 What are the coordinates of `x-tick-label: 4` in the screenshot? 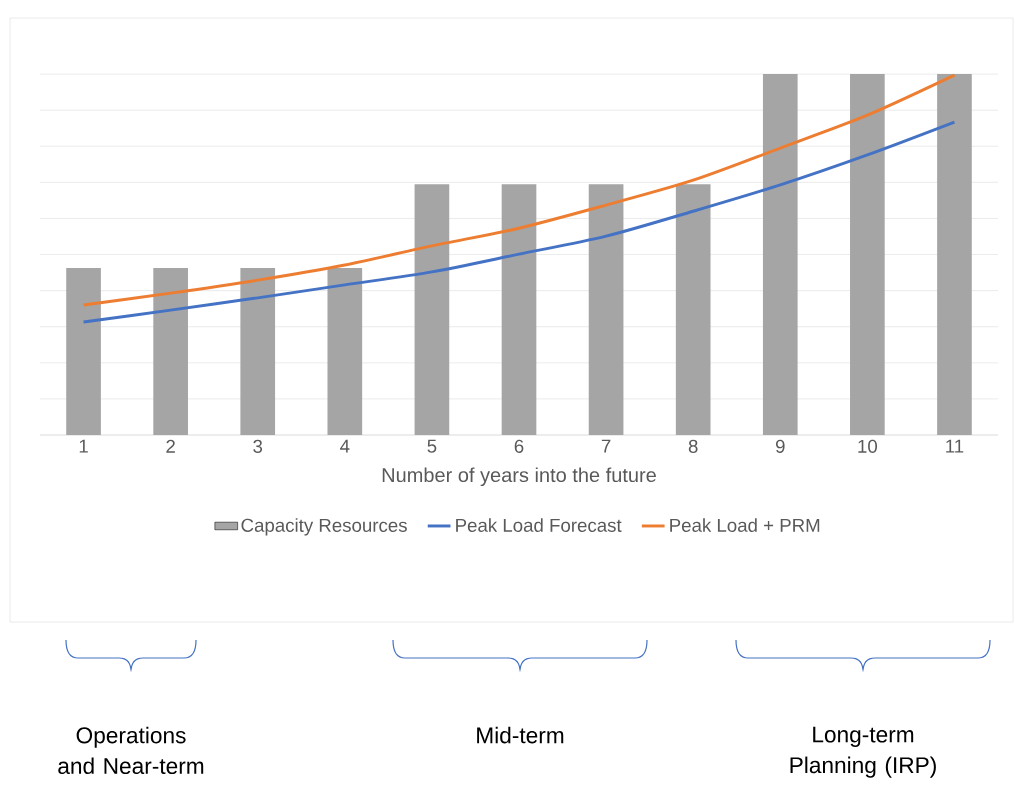 It's located at (345, 446).